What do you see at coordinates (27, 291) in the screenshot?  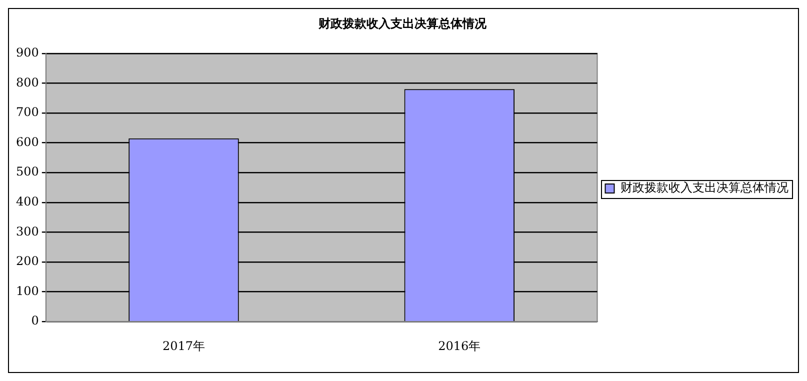 I see `y-tick-label: 100` at bounding box center [27, 291].